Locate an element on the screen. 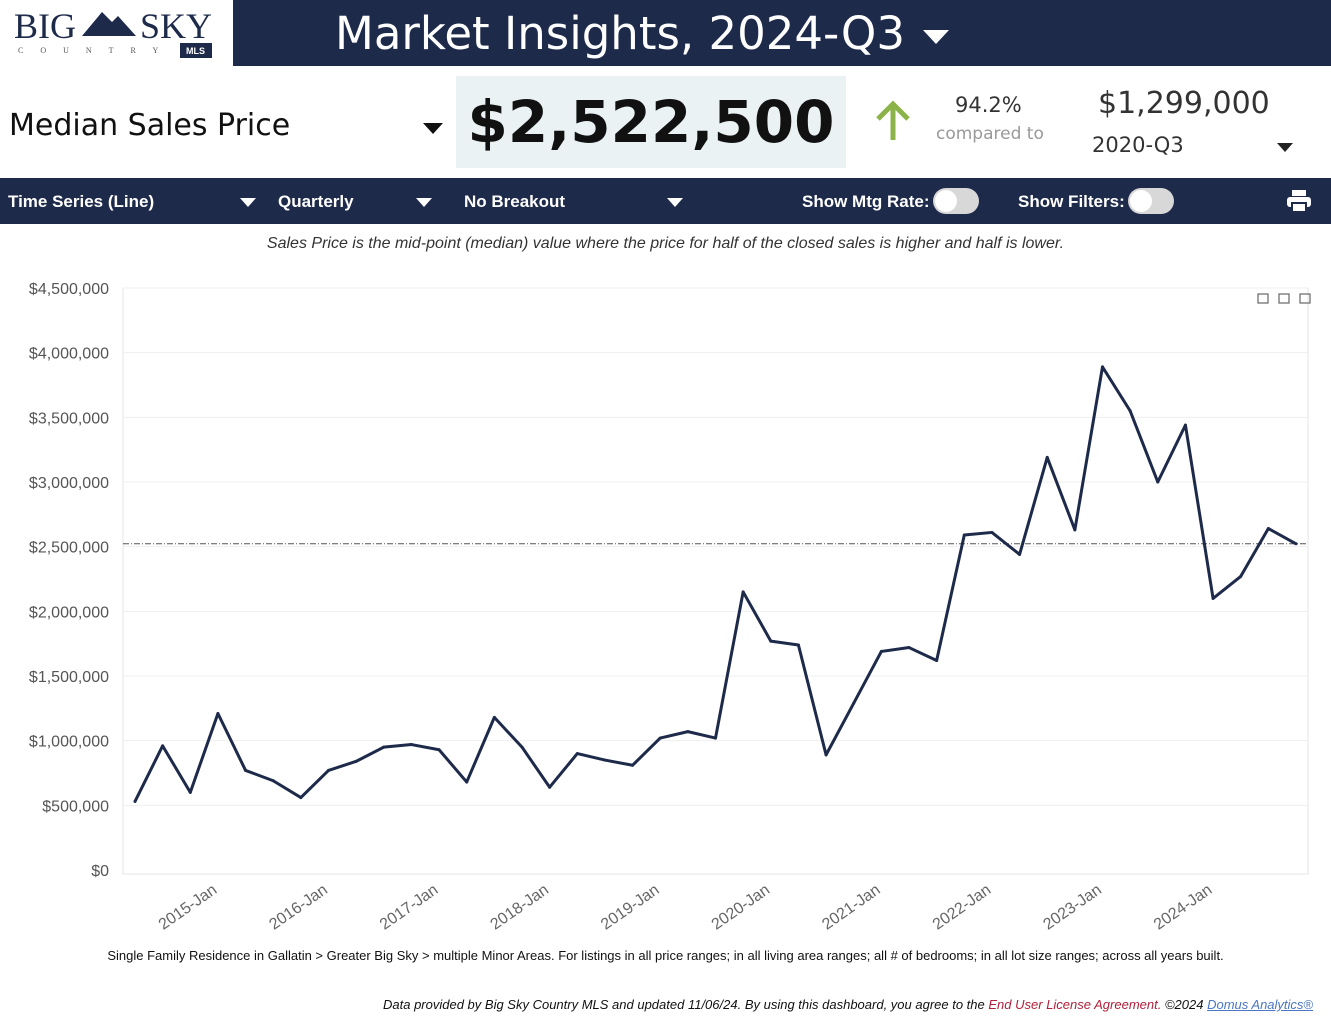  x-tick-label: 2015-Jan is located at coordinates (188, 907).